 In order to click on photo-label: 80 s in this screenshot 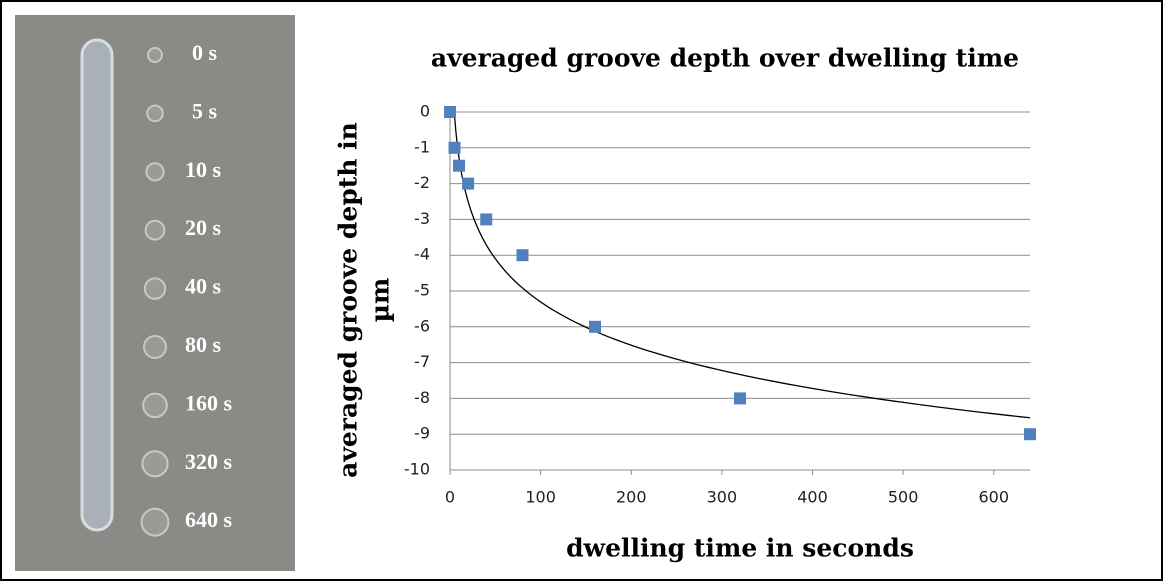, I will do `click(203, 344)`.